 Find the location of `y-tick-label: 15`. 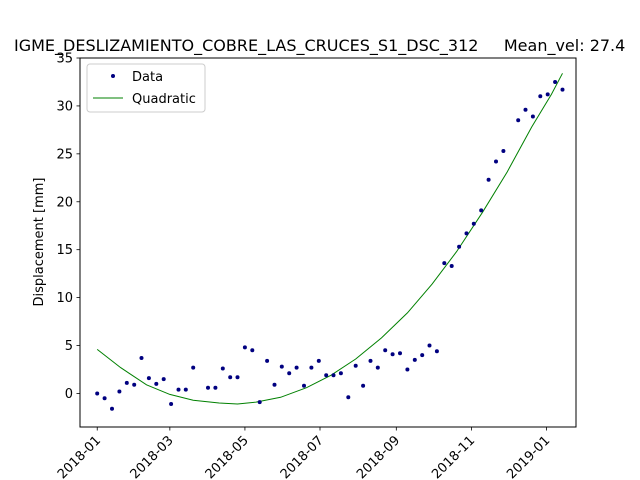

y-tick-label: 15 is located at coordinates (64, 250).